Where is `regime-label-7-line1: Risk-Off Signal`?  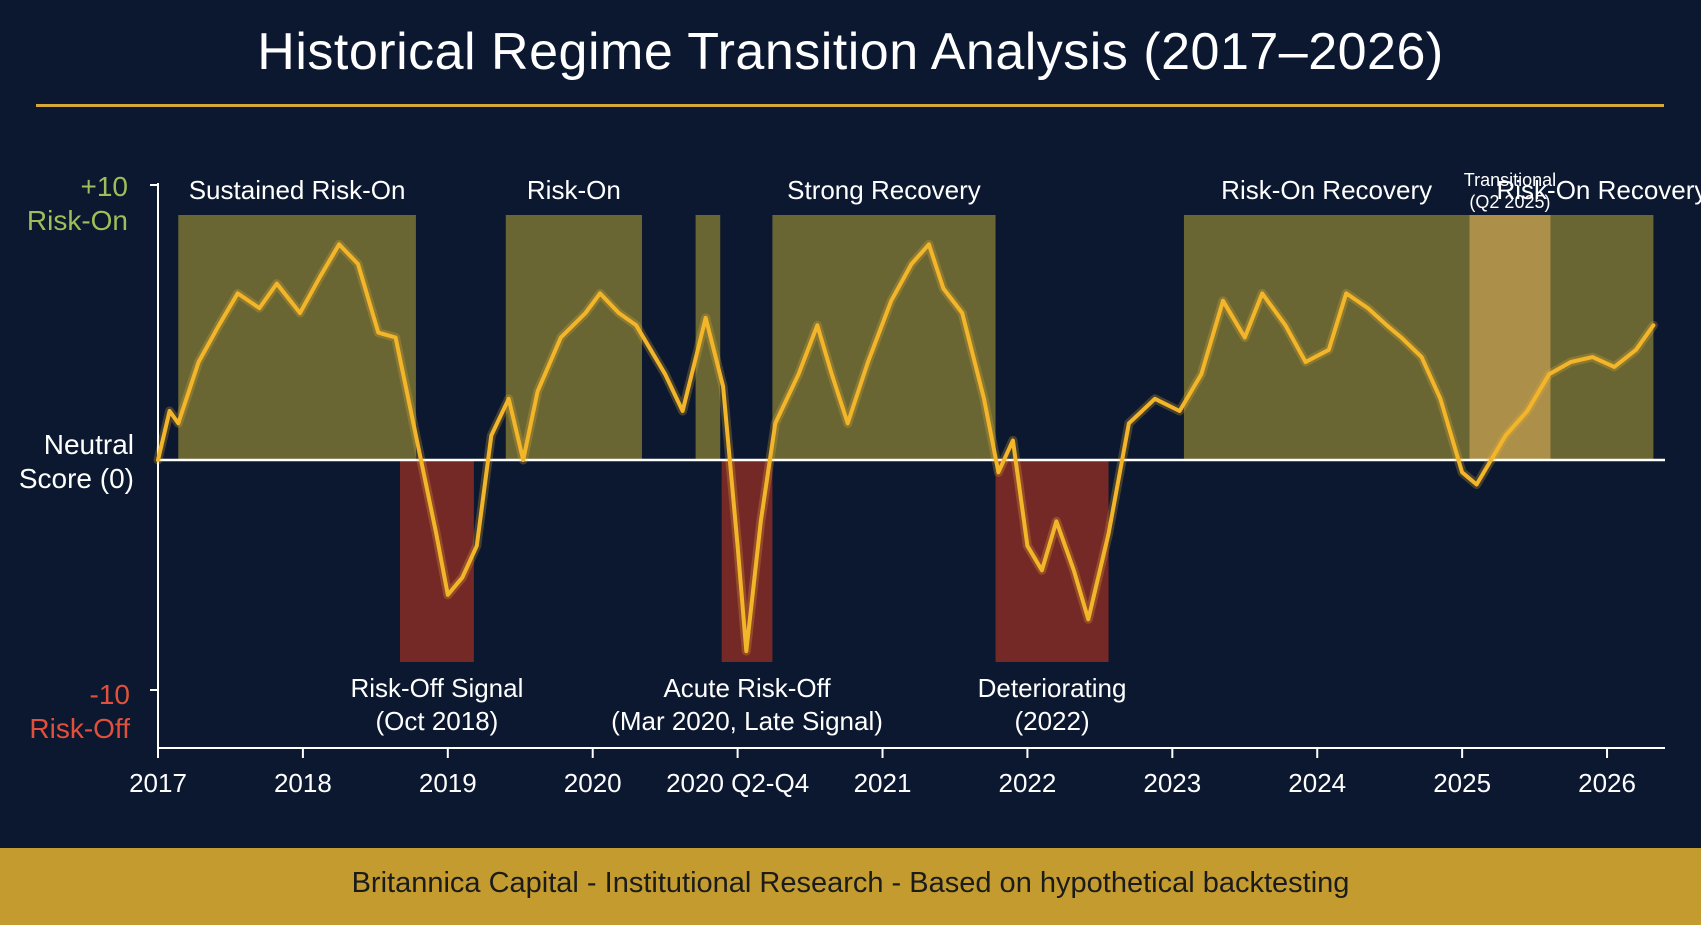
regime-label-7-line1: Risk-Off Signal is located at coordinates (436, 688).